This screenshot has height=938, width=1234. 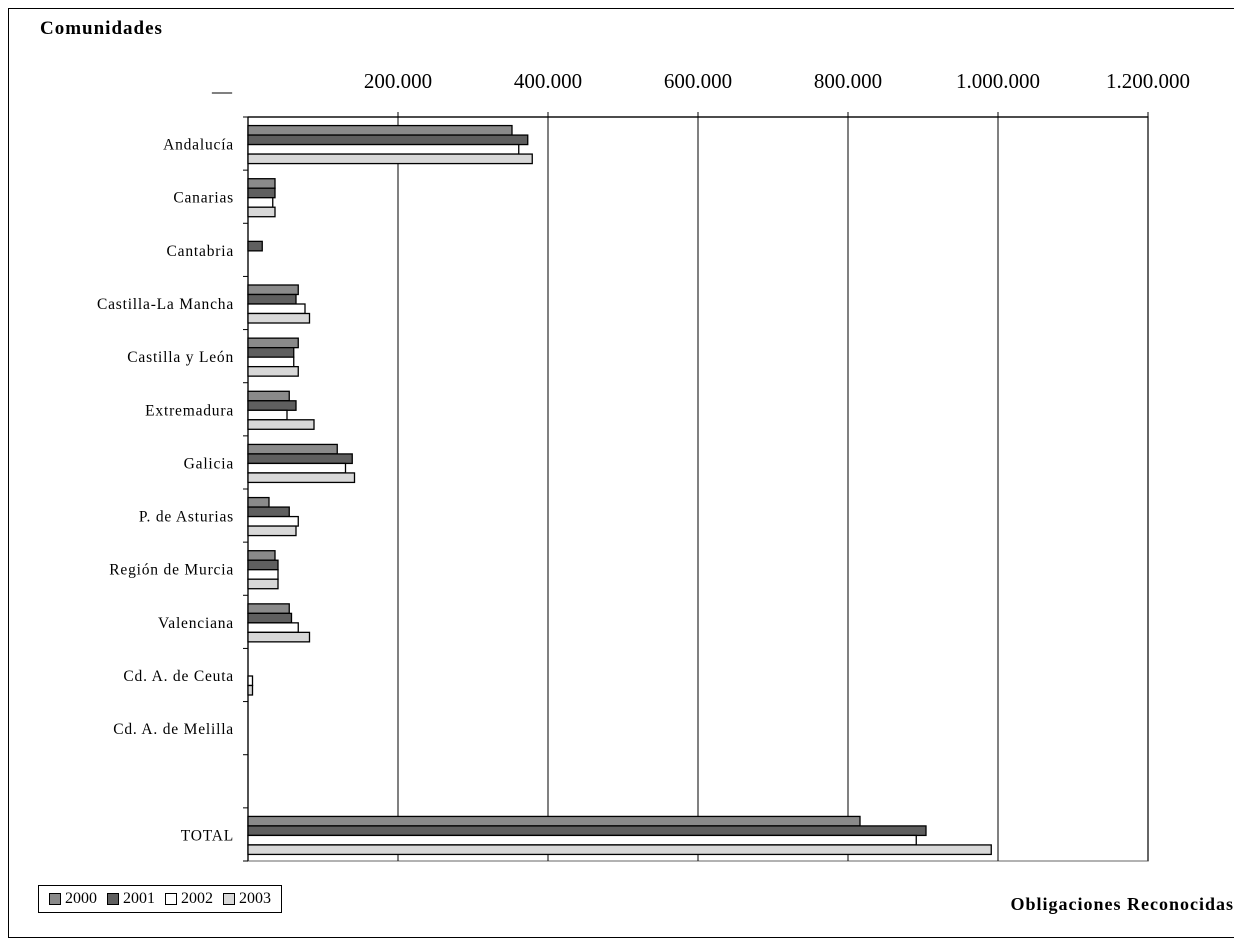 I want to click on legend-label-2001: 2001, so click(x=139, y=898).